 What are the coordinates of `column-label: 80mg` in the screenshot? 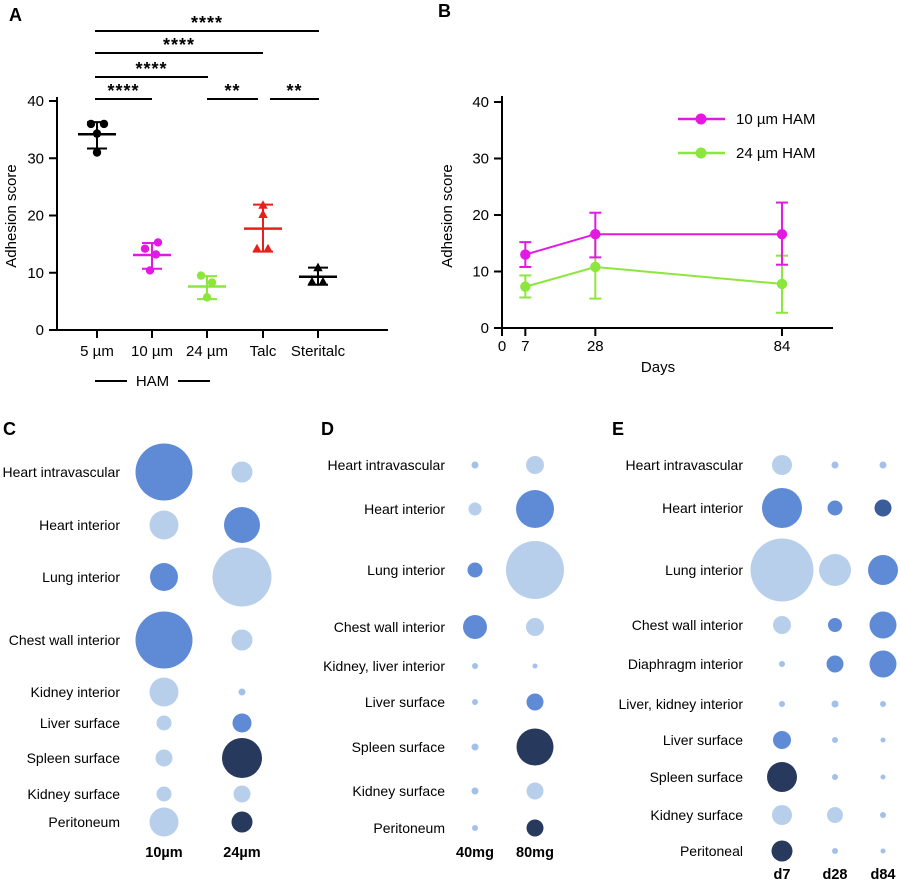 It's located at (535, 853).